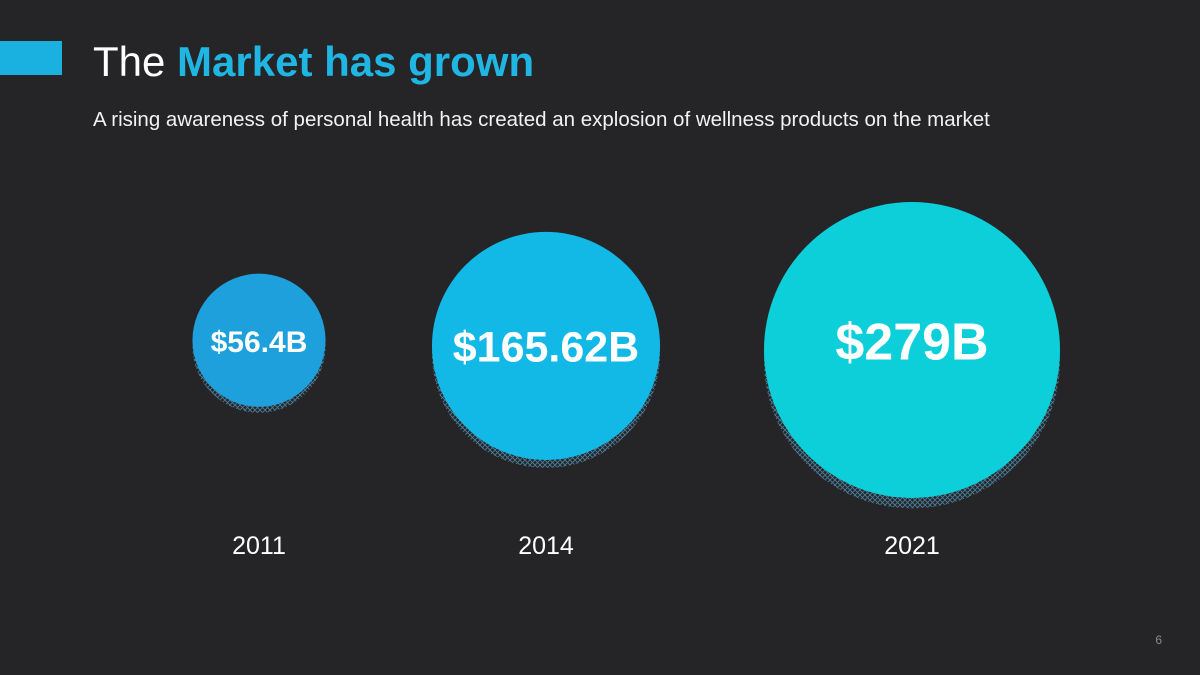 Image resolution: width=1200 pixels, height=675 pixels. Describe the element at coordinates (129, 61) in the screenshot. I see `title-plain-text: The` at that location.